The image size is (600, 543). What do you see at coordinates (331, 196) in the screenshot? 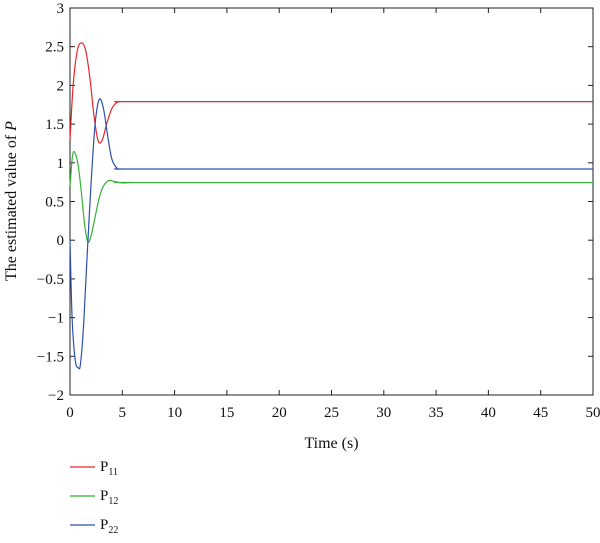
I see `series-line-p12` at bounding box center [331, 196].